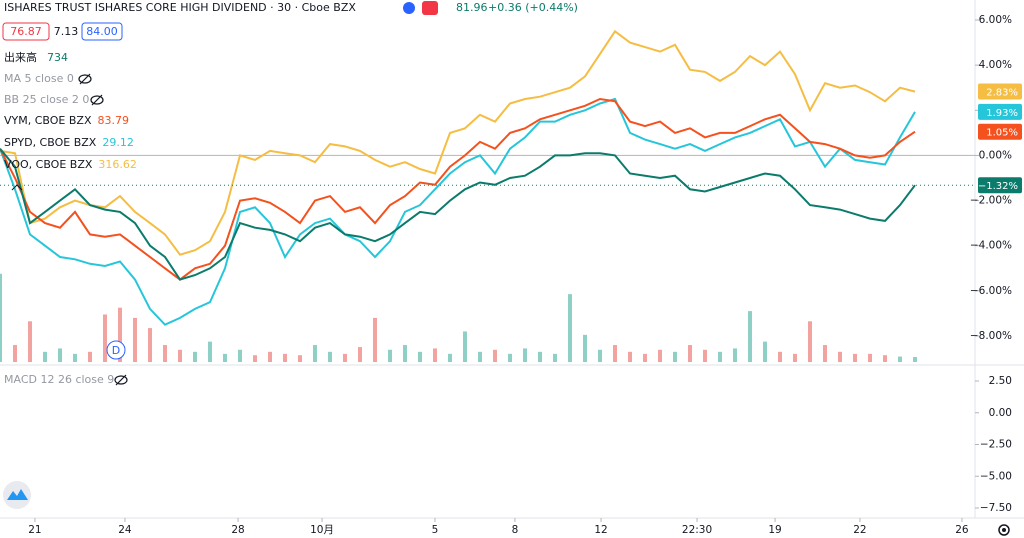 Image resolution: width=1024 pixels, height=538 pixels. I want to click on last-value-label: −1.32%, so click(998, 186).